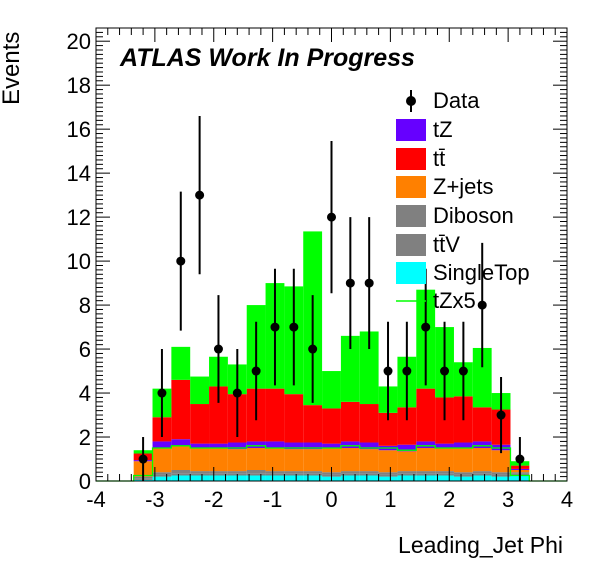  What do you see at coordinates (567, 499) in the screenshot?
I see `x-tick-label-8: 4` at bounding box center [567, 499].